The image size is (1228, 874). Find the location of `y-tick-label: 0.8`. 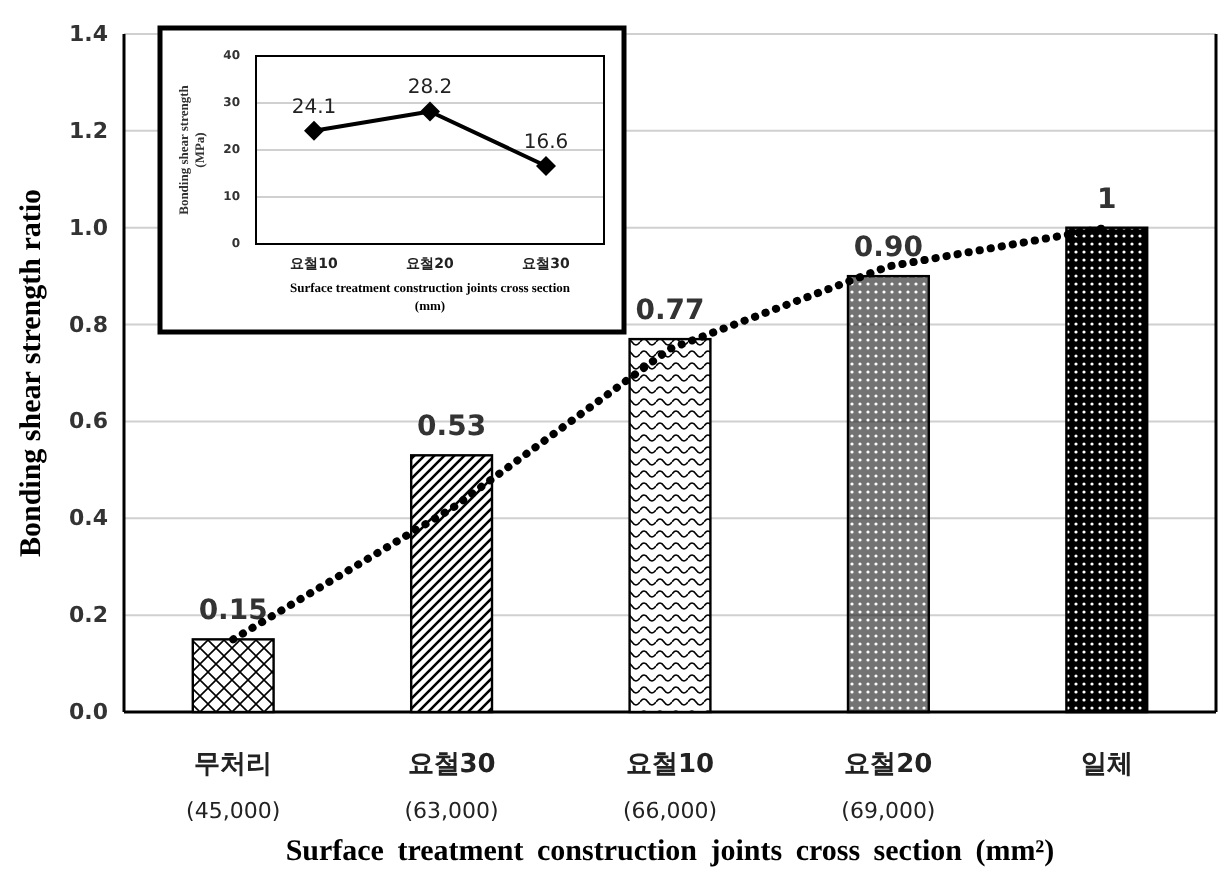

y-tick-label: 0.8 is located at coordinates (88, 324).